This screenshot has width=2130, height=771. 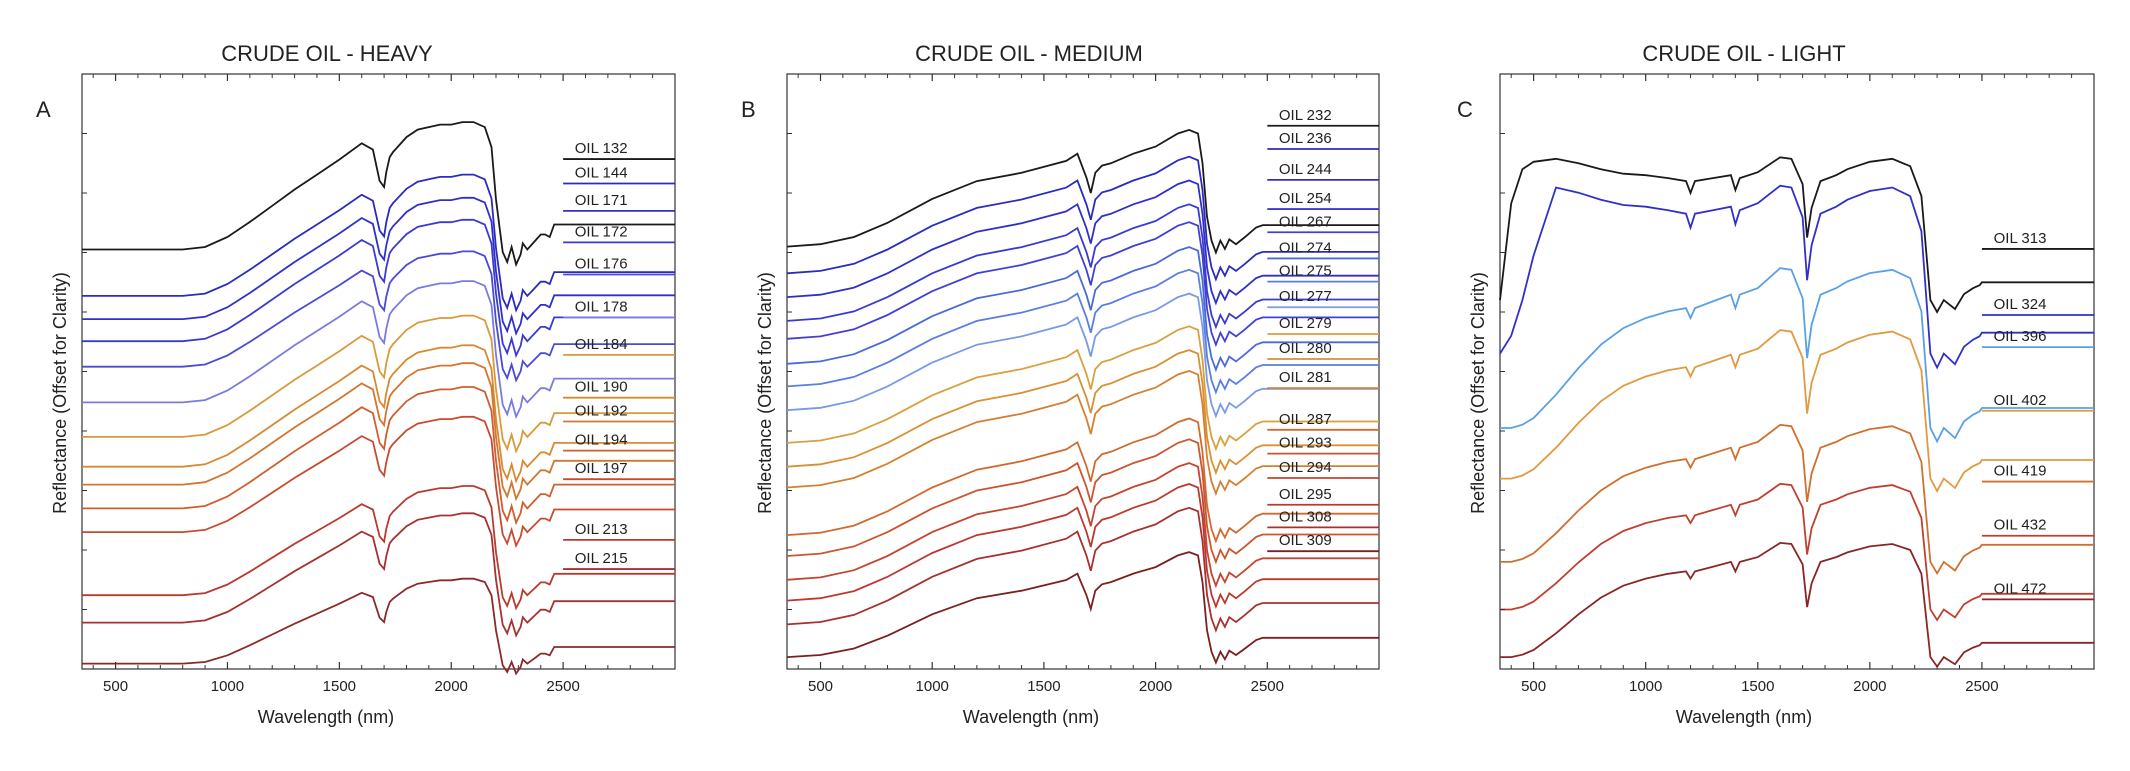 I want to click on series-label: OIL 184, so click(x=601, y=344).